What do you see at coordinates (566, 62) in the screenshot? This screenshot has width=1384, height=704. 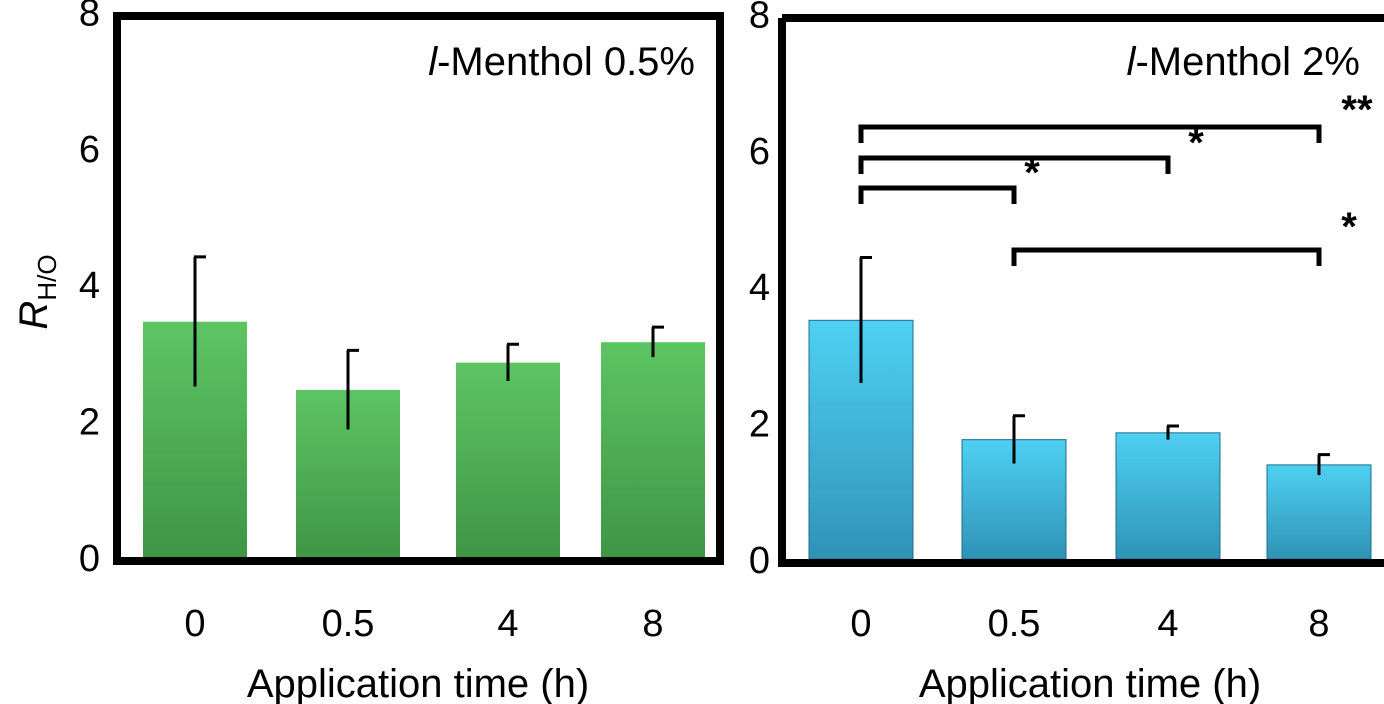 I see `panel-title-text: -Menthol 0.5%` at bounding box center [566, 62].